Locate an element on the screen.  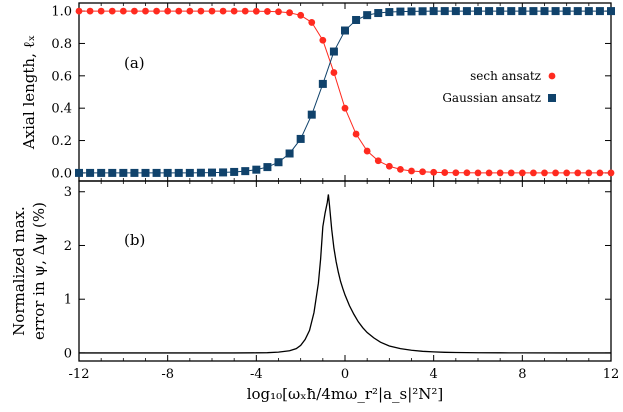
panel-b-ytick-label: 3 is located at coordinates (68, 192).